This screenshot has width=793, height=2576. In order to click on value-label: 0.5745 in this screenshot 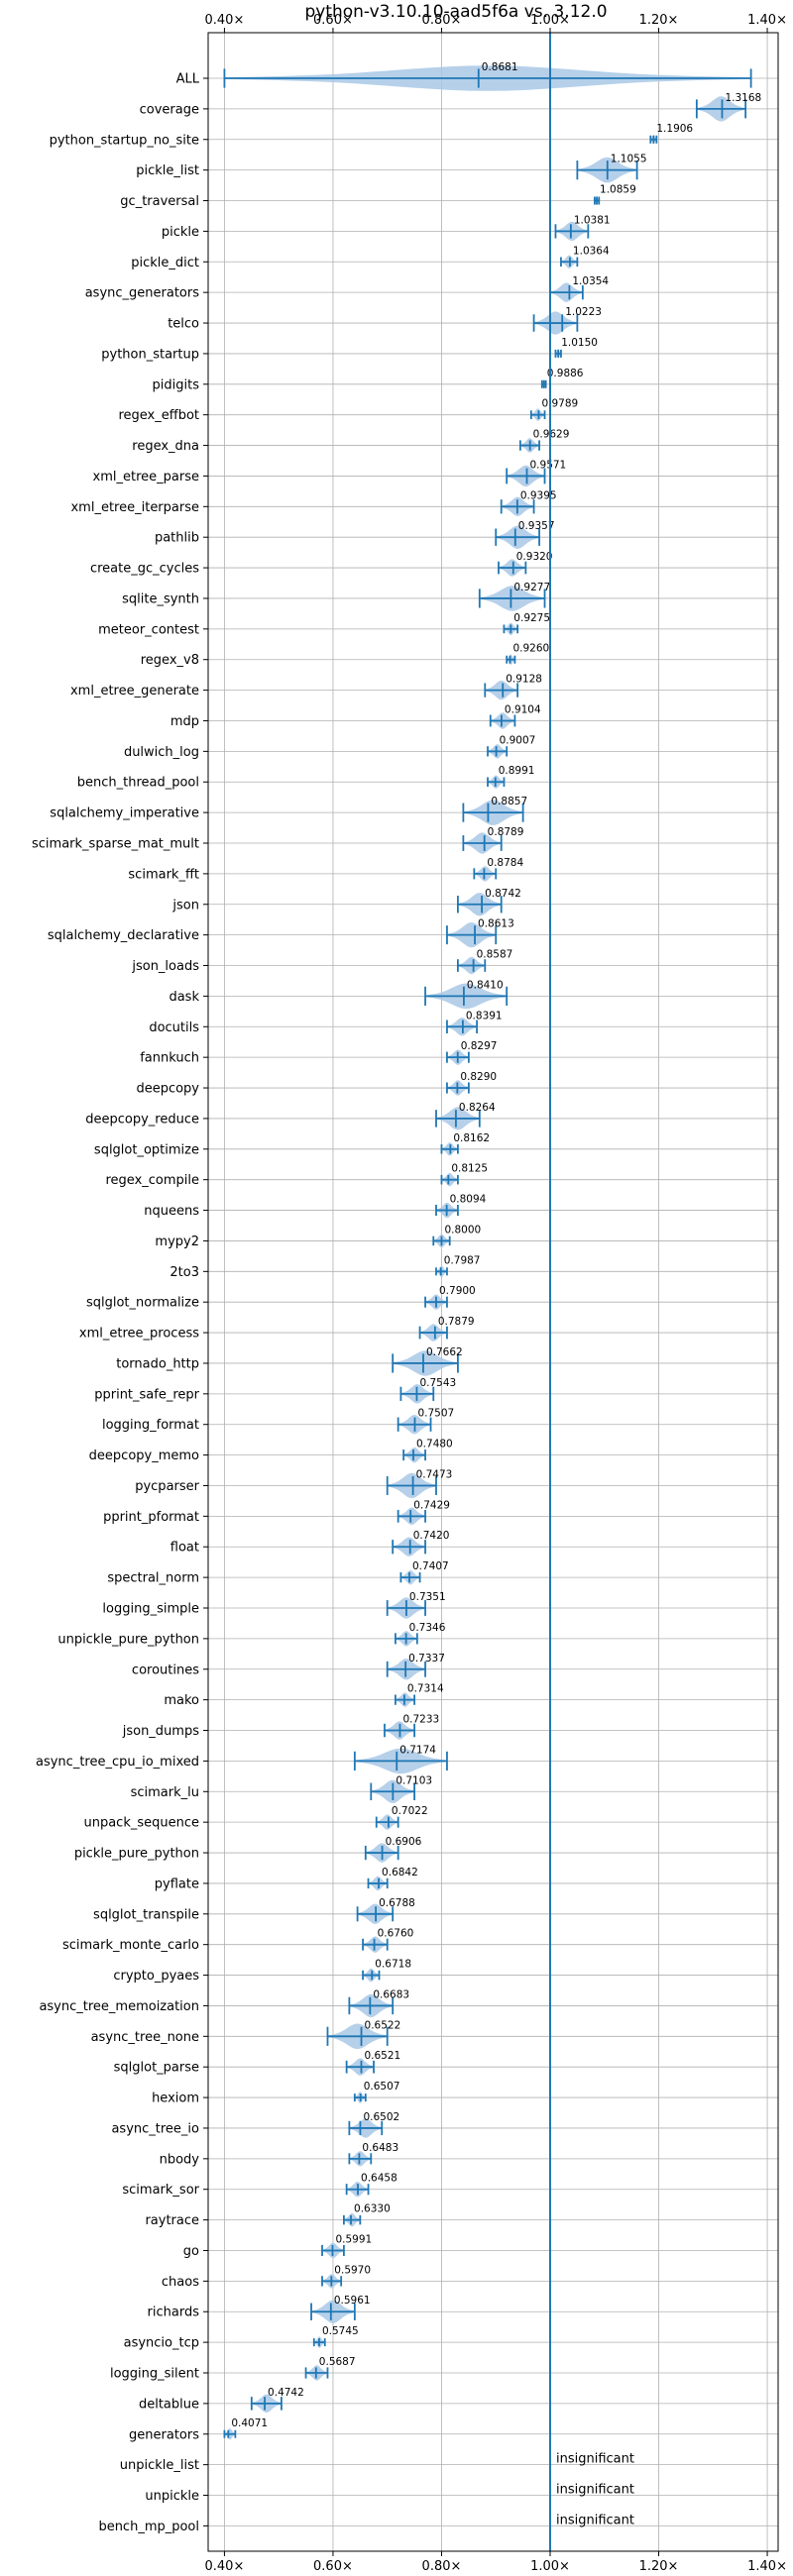, I will do `click(340, 2331)`.